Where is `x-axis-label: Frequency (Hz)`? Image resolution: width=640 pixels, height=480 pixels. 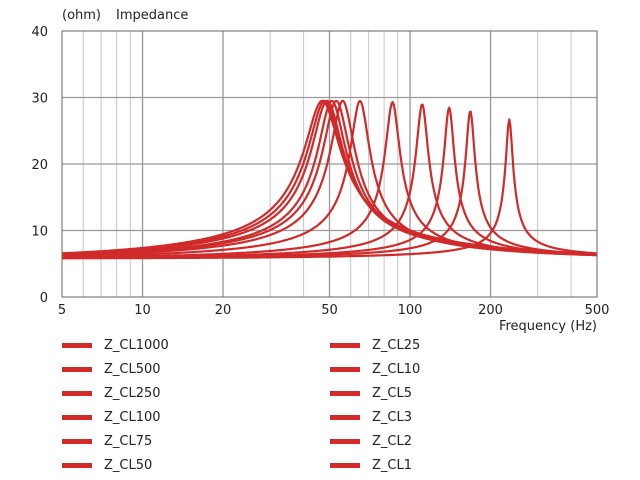 x-axis-label: Frequency (Hz) is located at coordinates (548, 326).